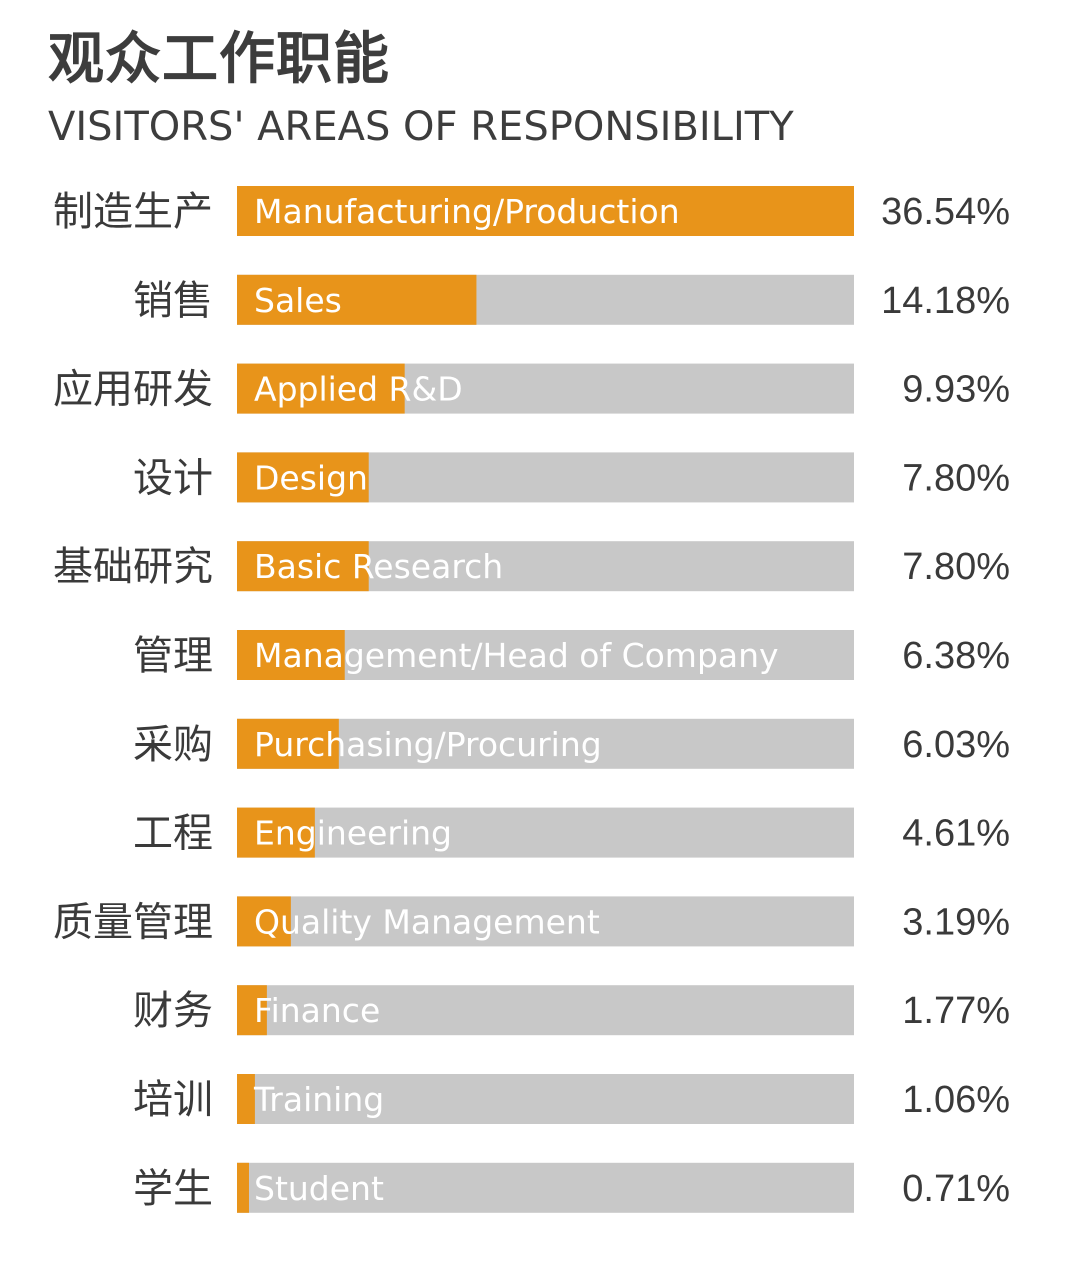  I want to click on value-label: 1.06%, so click(956, 1100).